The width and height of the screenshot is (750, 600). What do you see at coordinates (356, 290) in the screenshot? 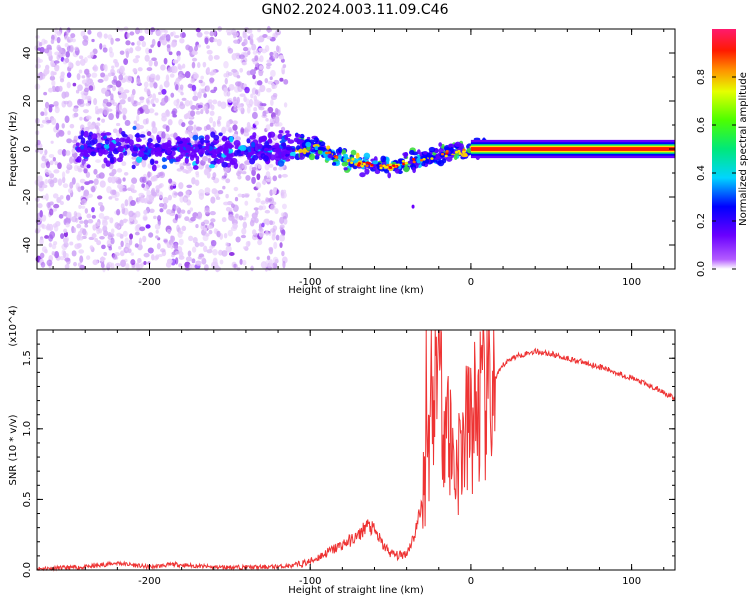
I see `spectrogram-x-axis-label: Height of straight line (km)` at bounding box center [356, 290].